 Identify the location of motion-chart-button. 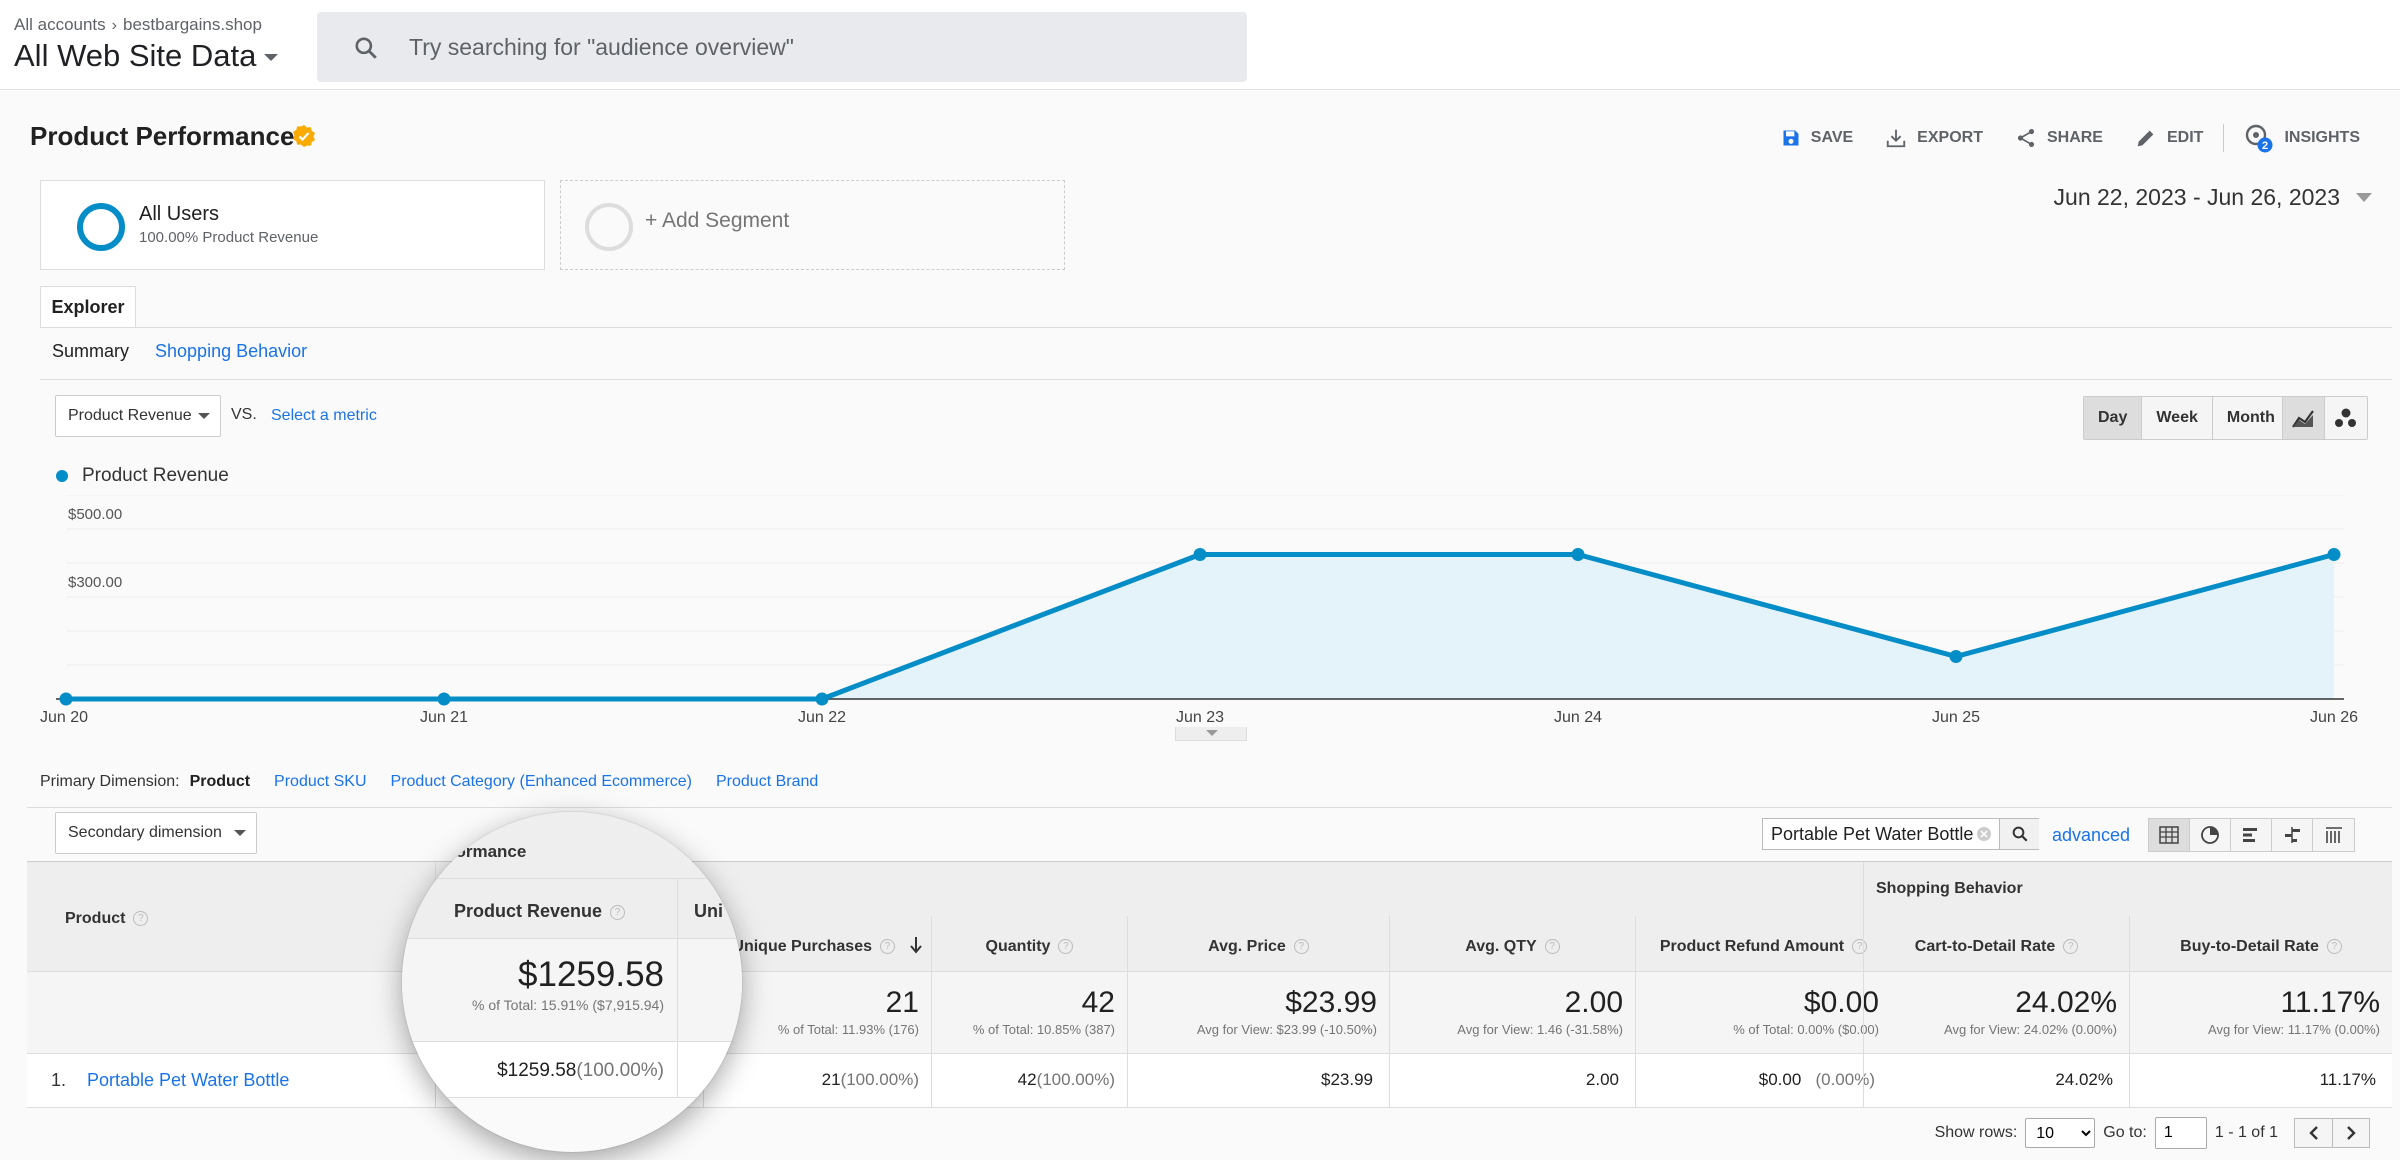
(2346, 418).